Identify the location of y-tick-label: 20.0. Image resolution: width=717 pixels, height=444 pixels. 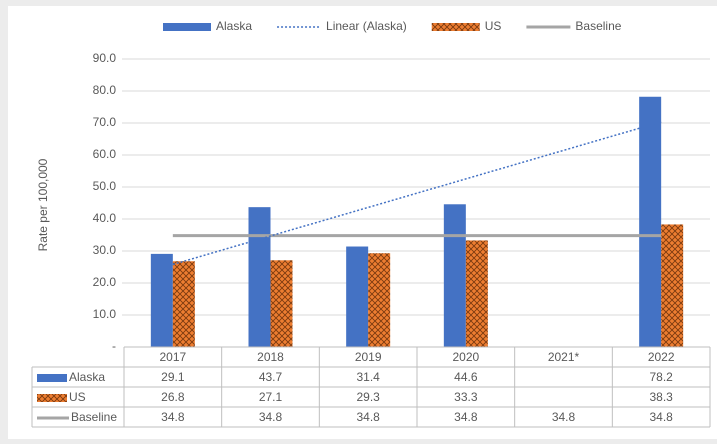
(105, 282).